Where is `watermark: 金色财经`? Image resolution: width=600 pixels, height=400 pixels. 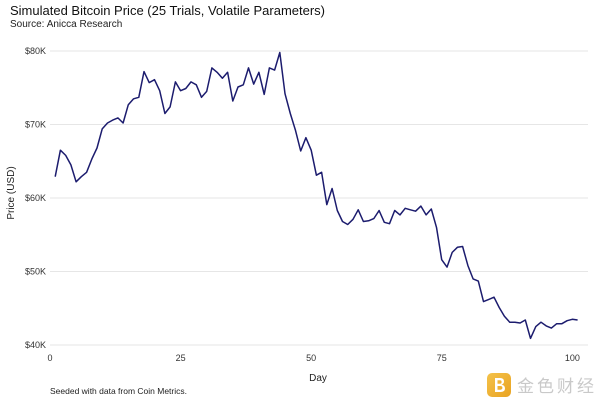 watermark: 金色财经 is located at coordinates (542, 384).